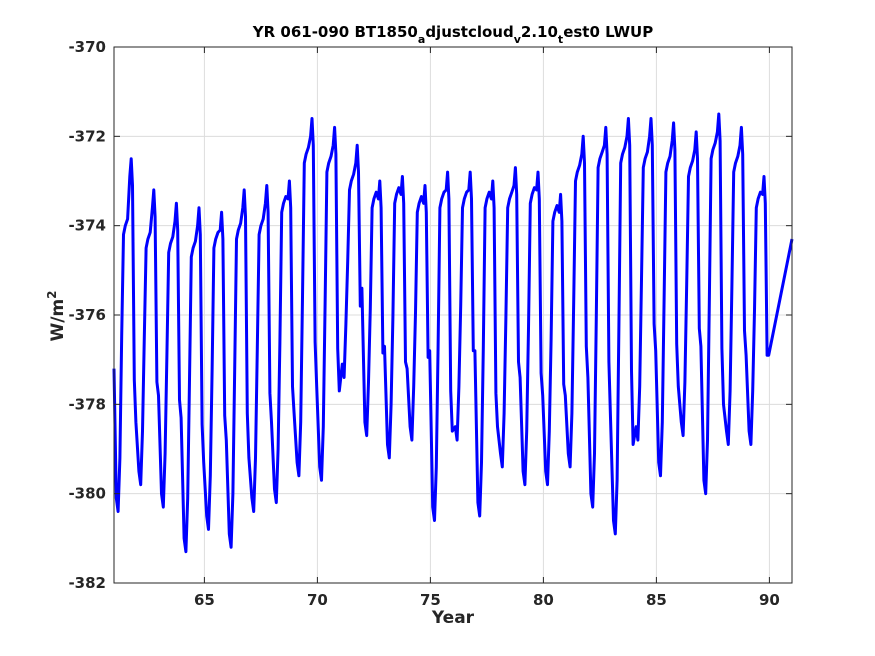 The image size is (875, 656). What do you see at coordinates (87, 136) in the screenshot?
I see `y-tick-label: -372` at bounding box center [87, 136].